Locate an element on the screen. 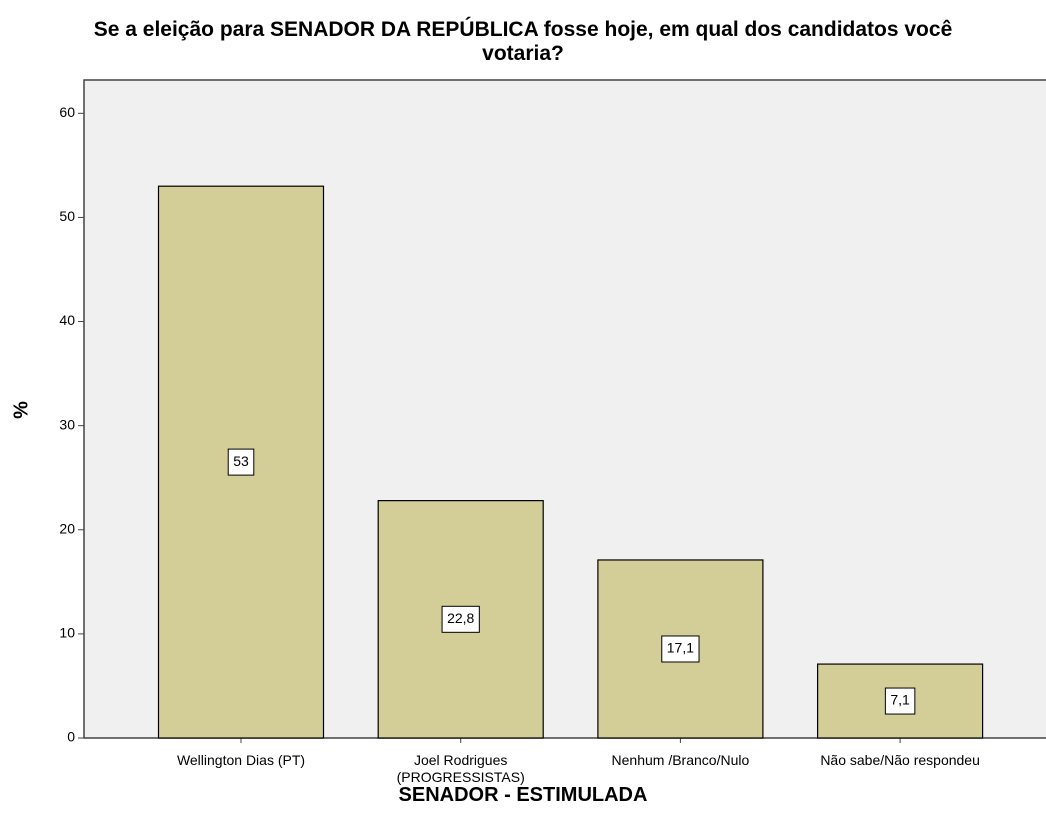 The width and height of the screenshot is (1046, 832). data-label: 22,8 is located at coordinates (460, 618).